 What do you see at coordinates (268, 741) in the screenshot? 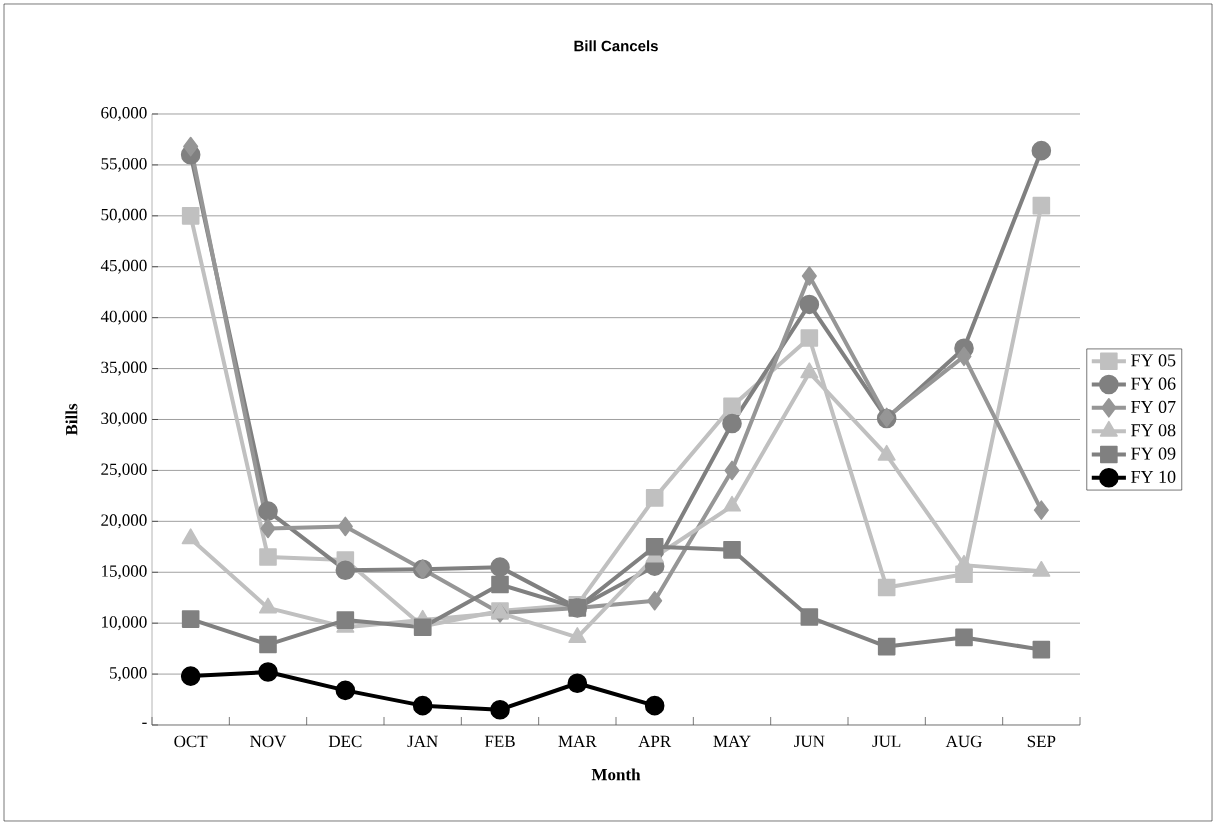
I see `x-tick-label: NOV` at bounding box center [268, 741].